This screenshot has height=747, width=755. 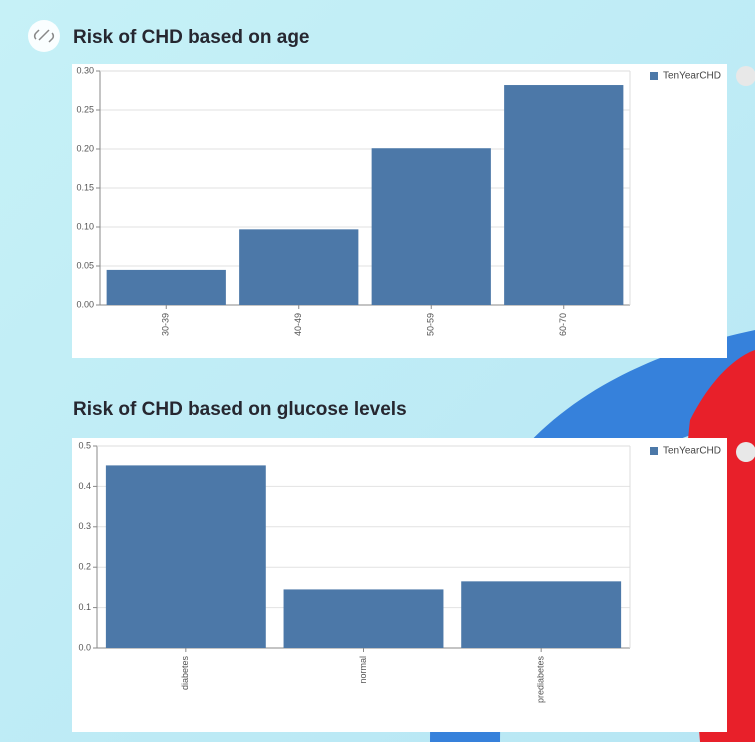 I want to click on x-tick-label: normal, so click(x=363, y=670).